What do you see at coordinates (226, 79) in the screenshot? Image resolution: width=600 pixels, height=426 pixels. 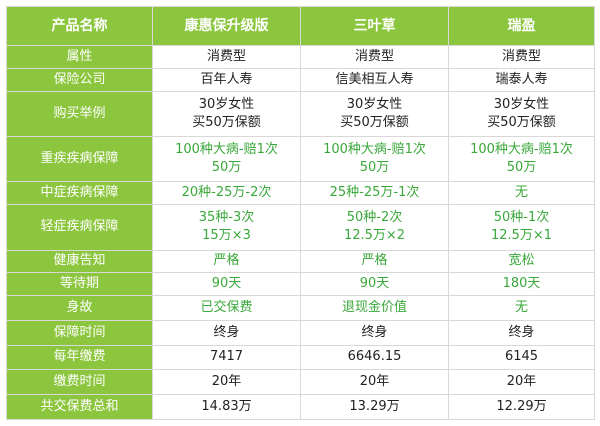 I see `cell-value: 百年人寿` at bounding box center [226, 79].